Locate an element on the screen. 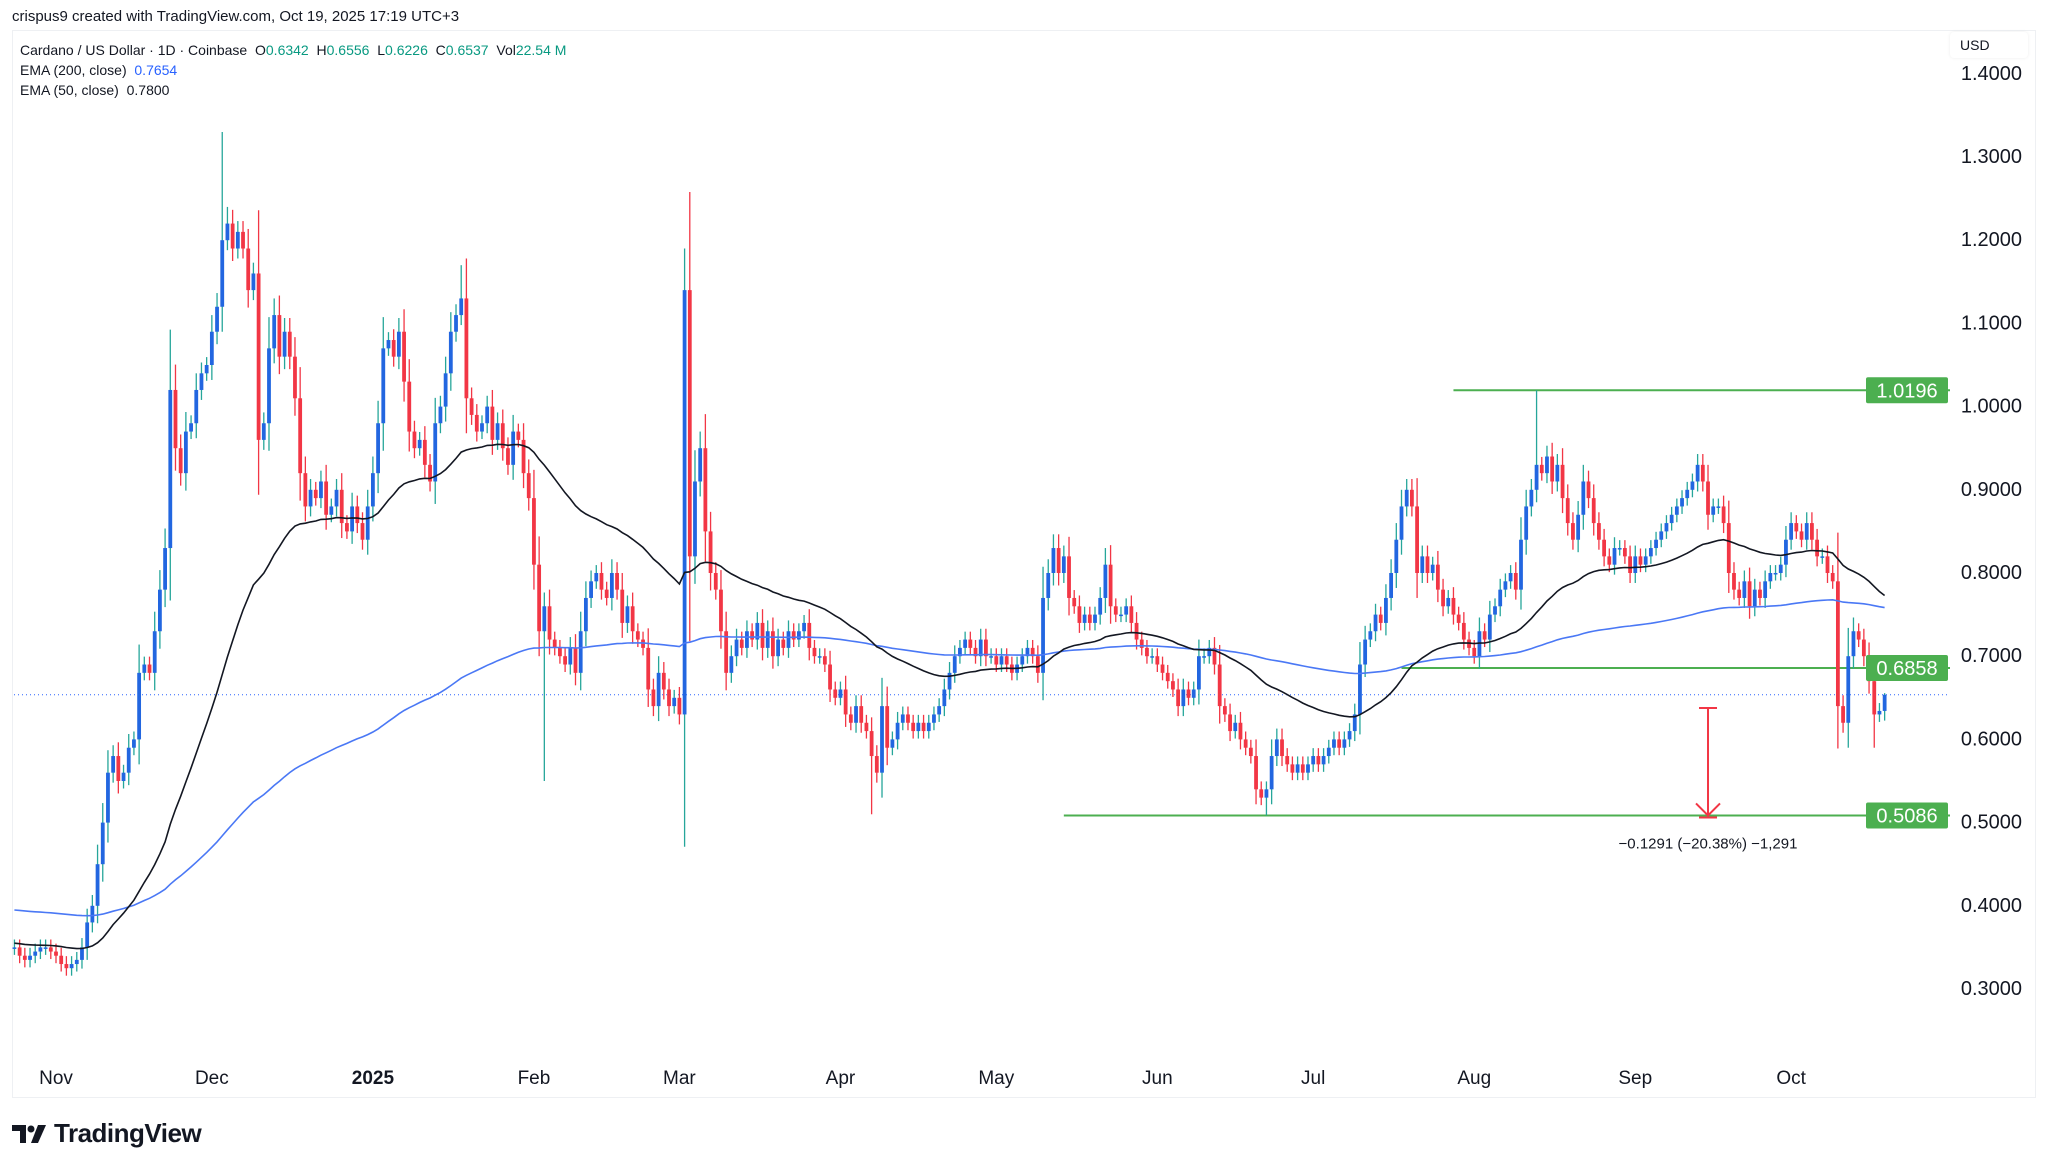 Image resolution: width=2048 pixels, height=1168 pixels. x-tick-label: Jun is located at coordinates (1157, 1078).